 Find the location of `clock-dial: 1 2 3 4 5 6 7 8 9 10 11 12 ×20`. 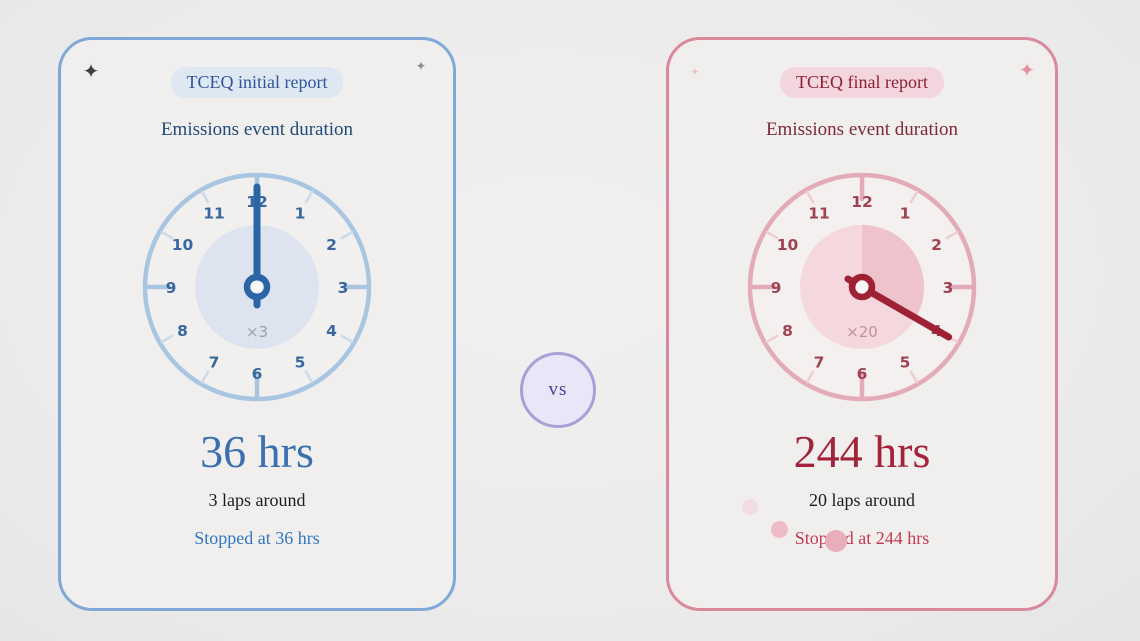

clock-dial: 1 2 3 4 5 6 7 8 9 10 11 12 ×20 is located at coordinates (862, 287).